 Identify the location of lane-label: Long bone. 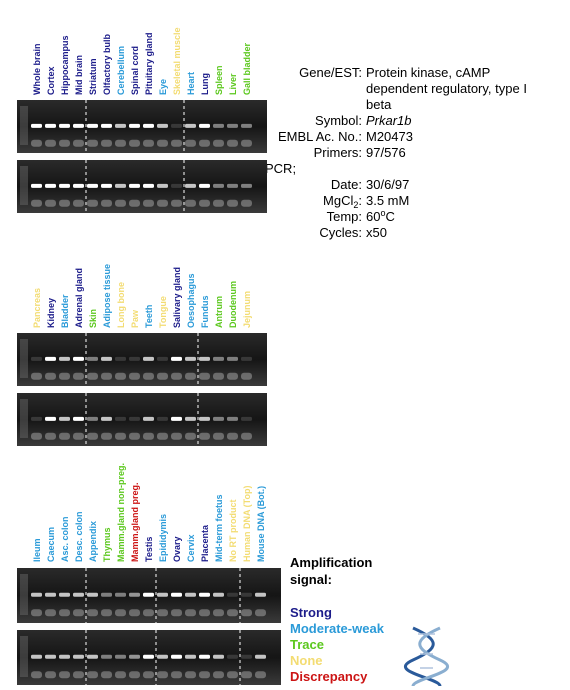
(121, 305).